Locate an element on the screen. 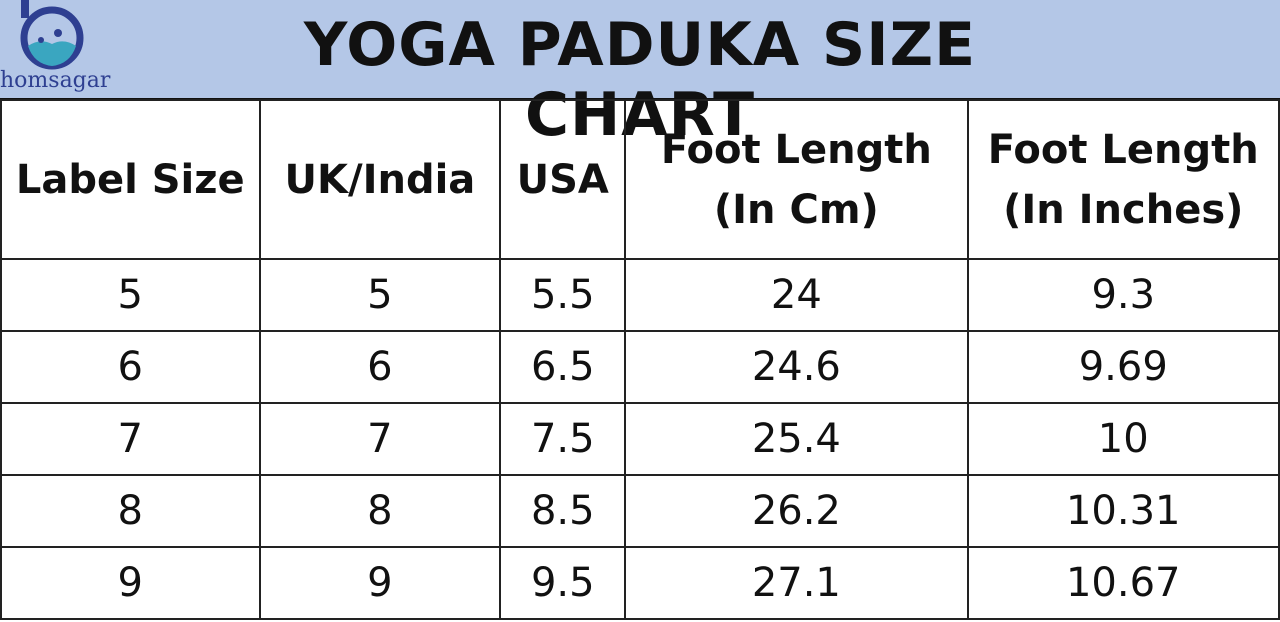  column-header-text: Label Size is located at coordinates (130, 179).